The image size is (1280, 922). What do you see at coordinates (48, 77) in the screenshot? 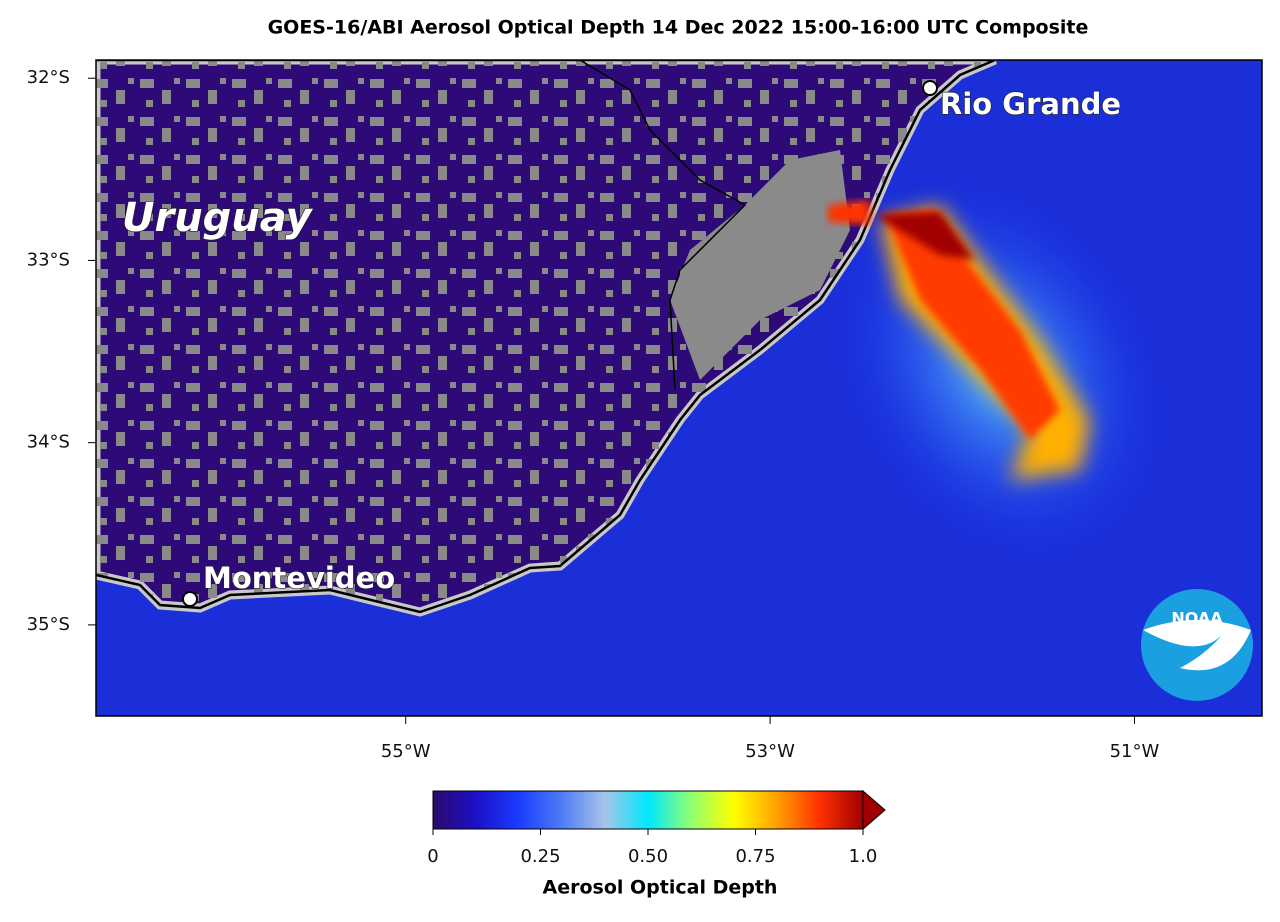
I see `y-tick-label: 32°S` at bounding box center [48, 77].